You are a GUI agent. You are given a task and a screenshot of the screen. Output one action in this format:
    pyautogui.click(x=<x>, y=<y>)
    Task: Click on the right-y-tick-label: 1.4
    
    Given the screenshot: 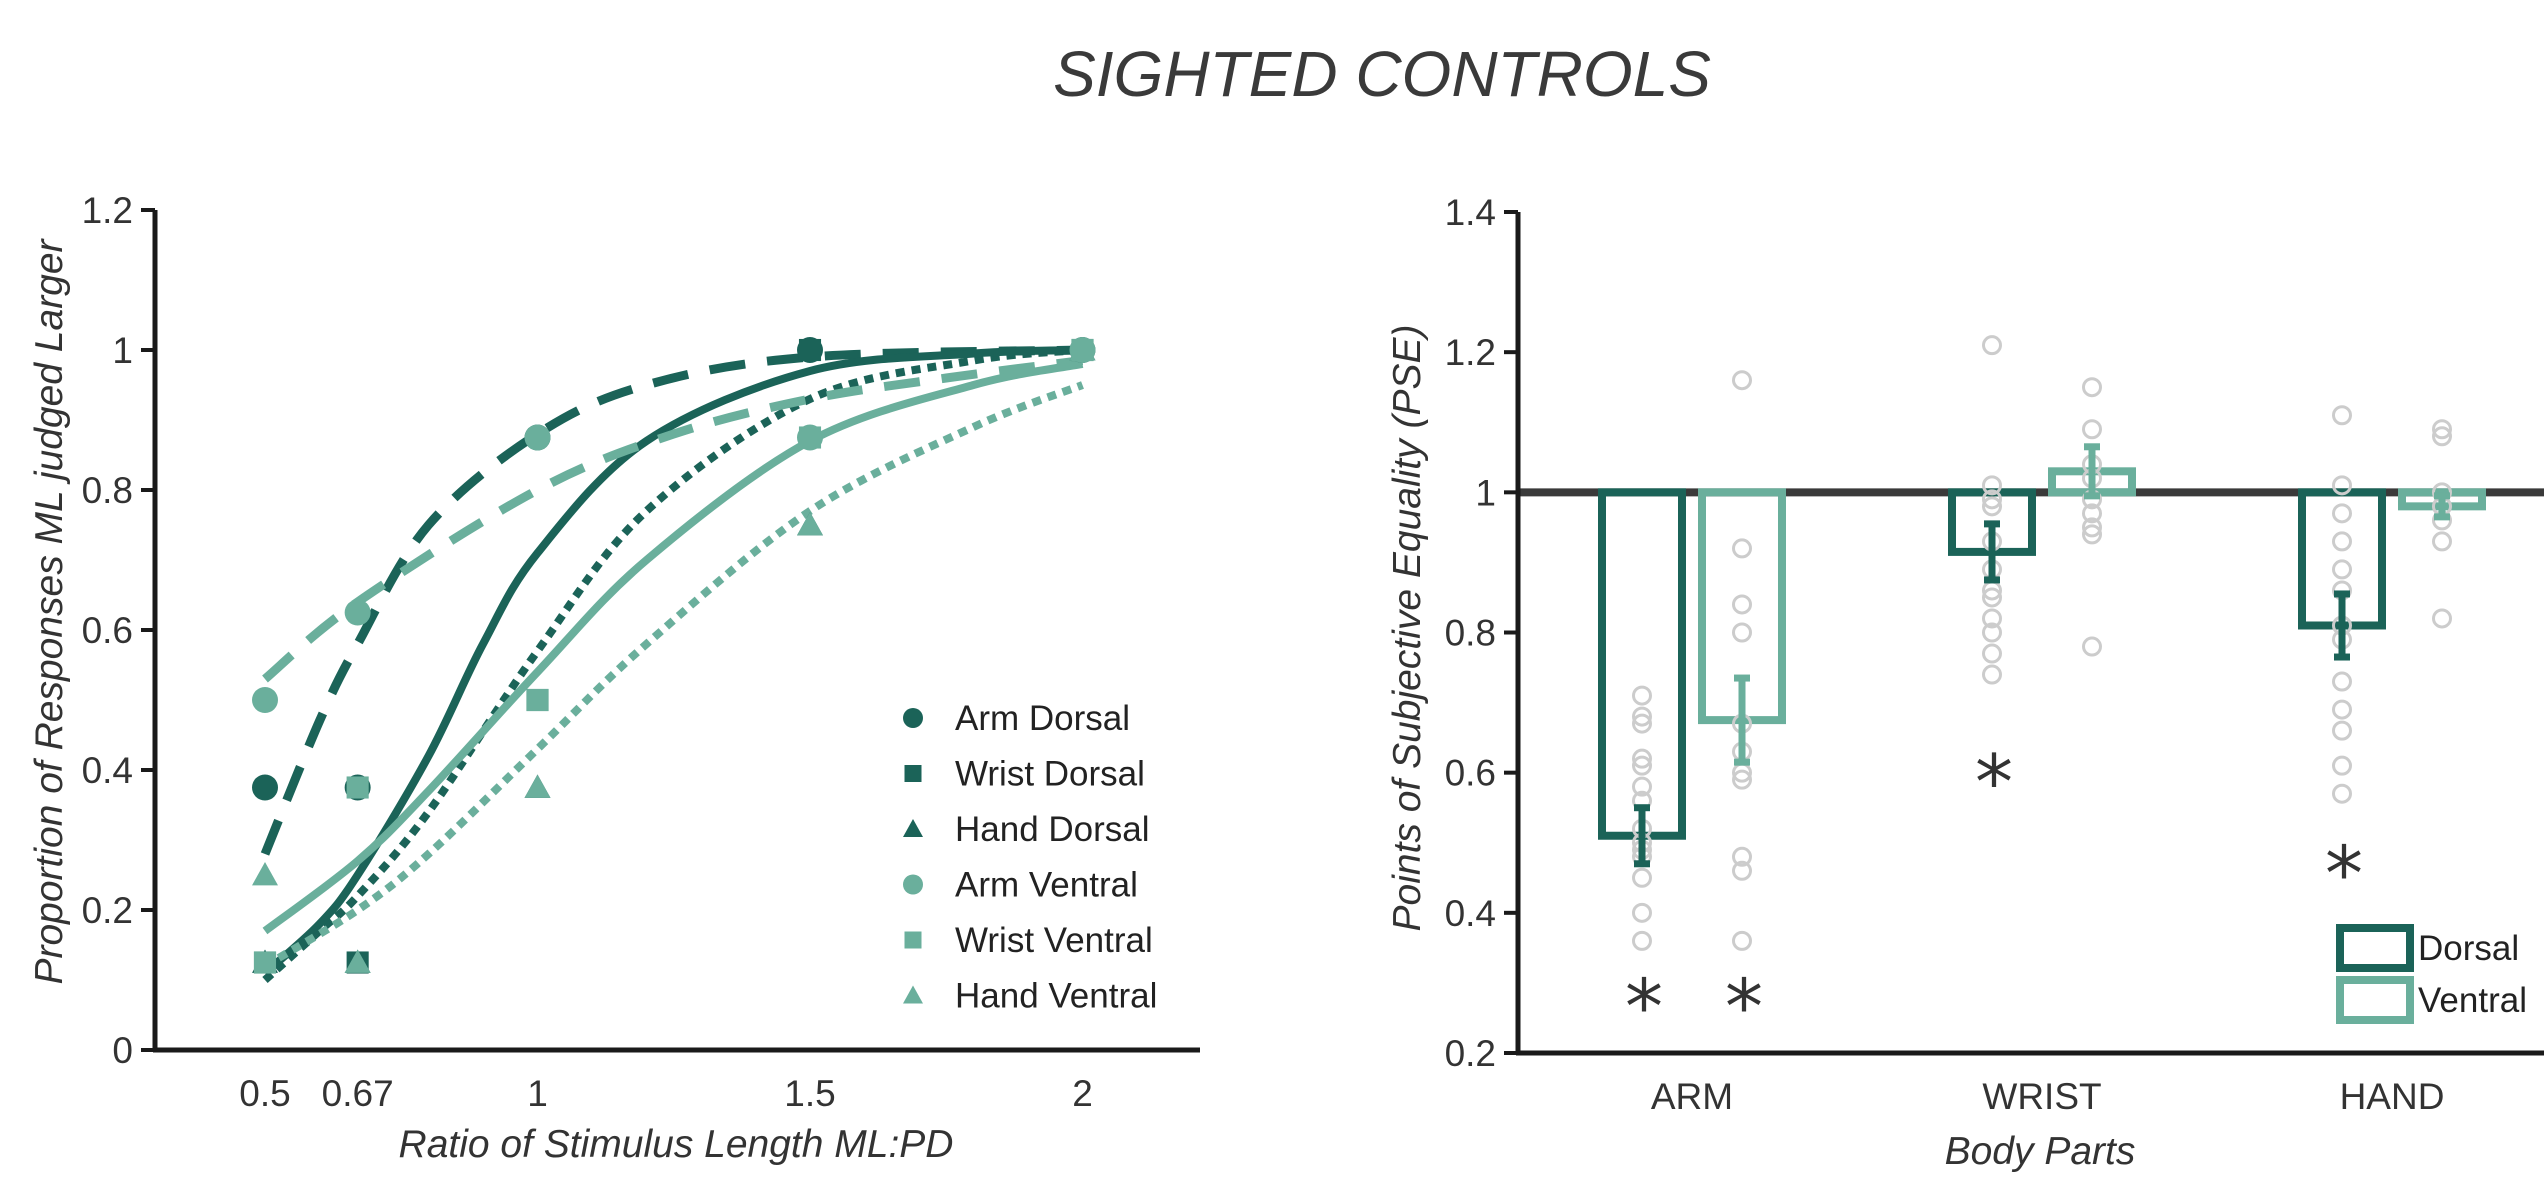 What is the action you would take?
    pyautogui.click(x=1470, y=212)
    